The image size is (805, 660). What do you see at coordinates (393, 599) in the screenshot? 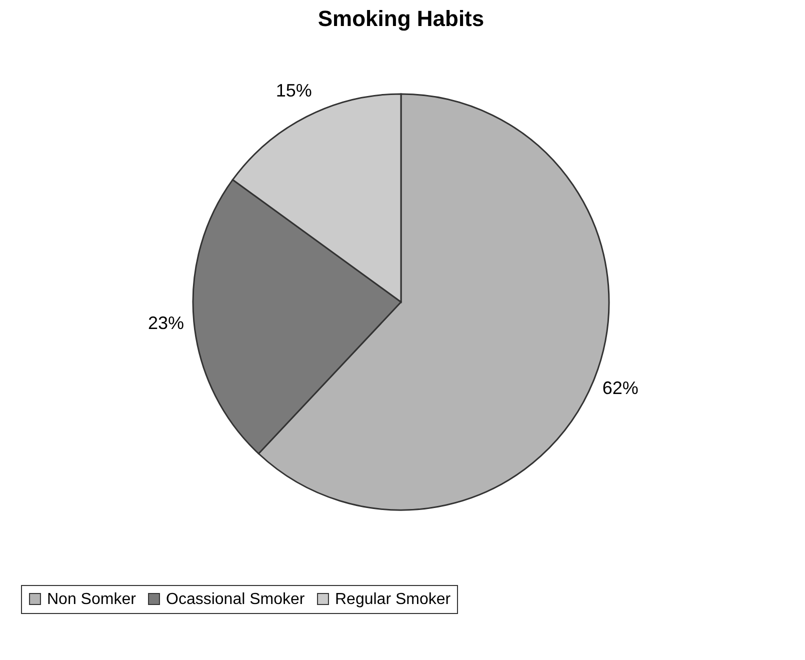
I see `legend-label: Regular Smoker` at bounding box center [393, 599].